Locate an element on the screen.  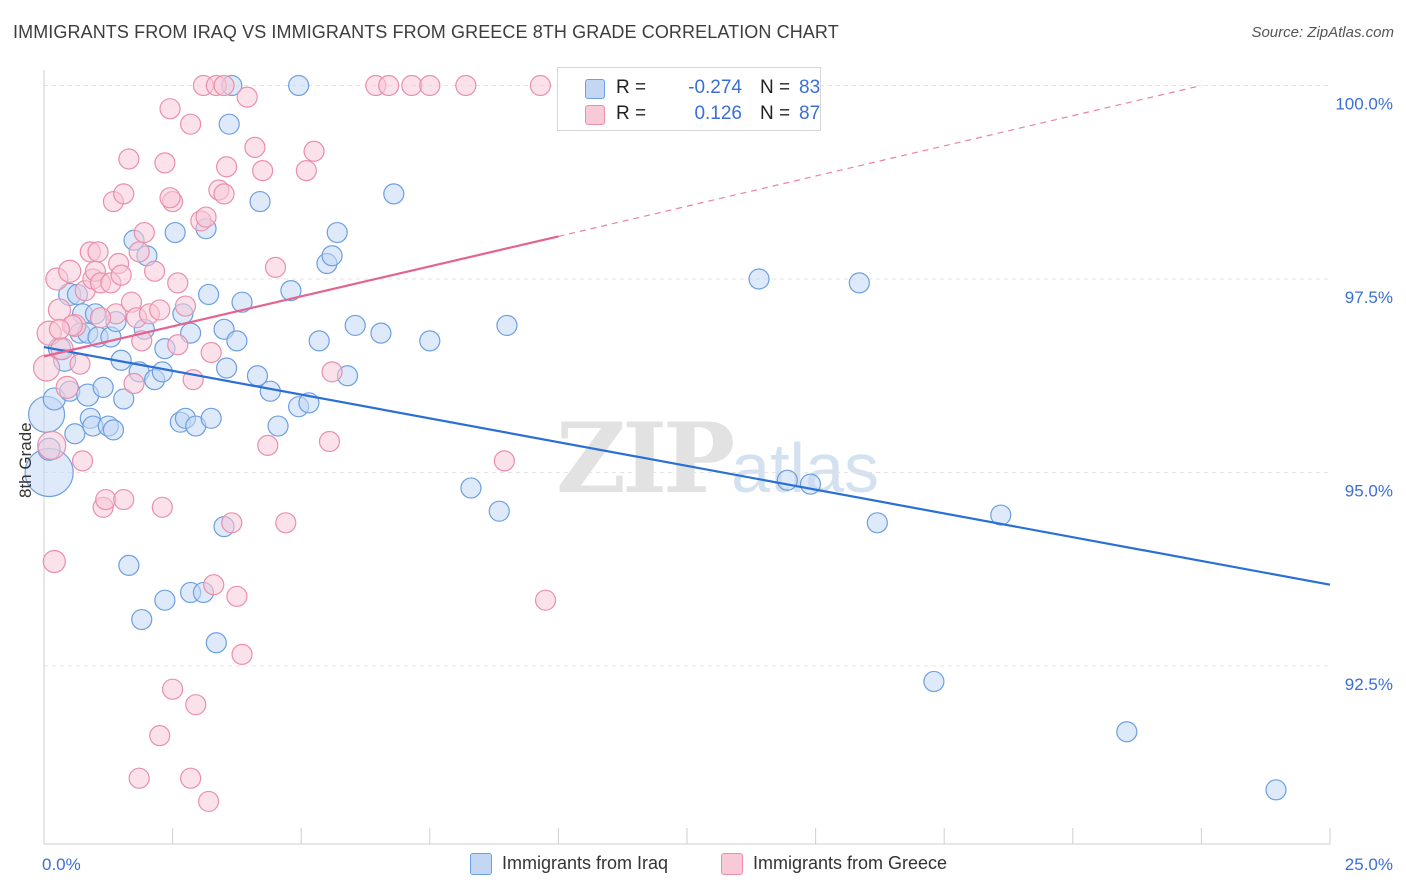
x-tick-label: 0.0% is located at coordinates (61, 864).